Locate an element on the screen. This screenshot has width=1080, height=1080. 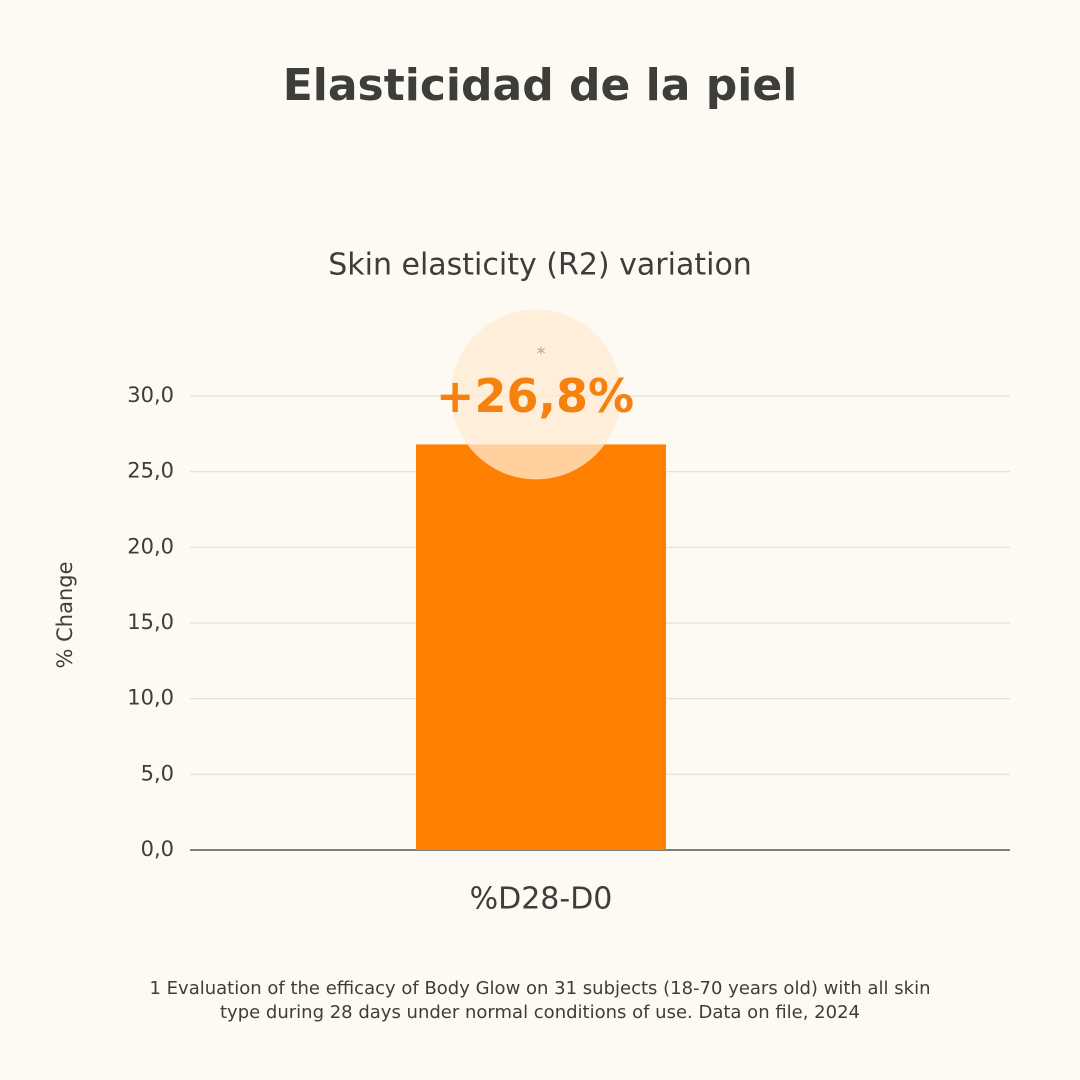
y-tick-label: 15,0 is located at coordinates (150, 622).